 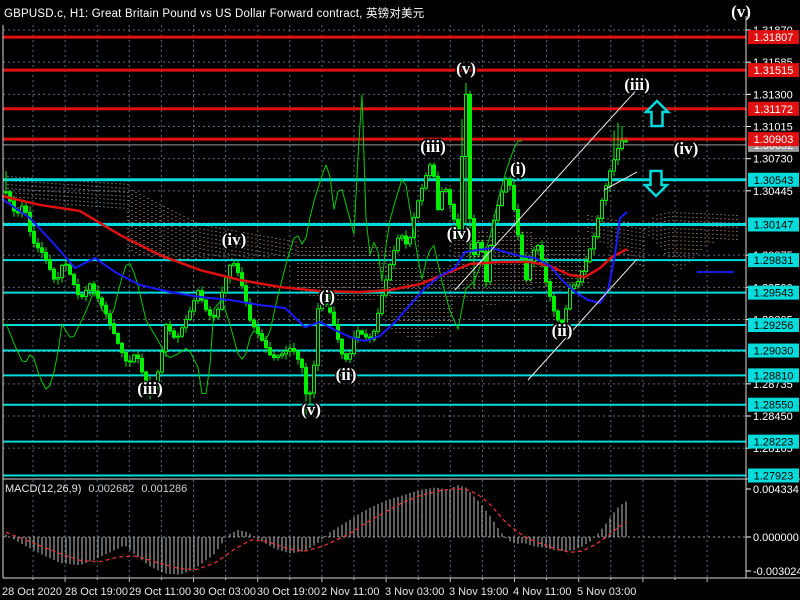 I want to click on resistance-badge: 1.31515, so click(x=774, y=71).